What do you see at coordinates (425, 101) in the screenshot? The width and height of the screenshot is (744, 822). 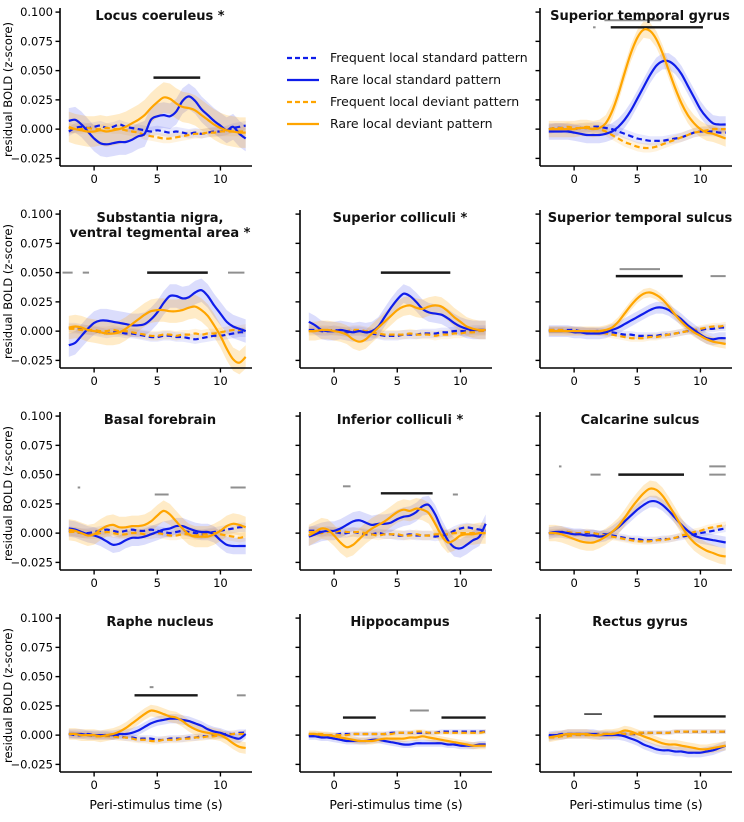 I see `legend-label: Frequent local deviant pattern` at bounding box center [425, 101].